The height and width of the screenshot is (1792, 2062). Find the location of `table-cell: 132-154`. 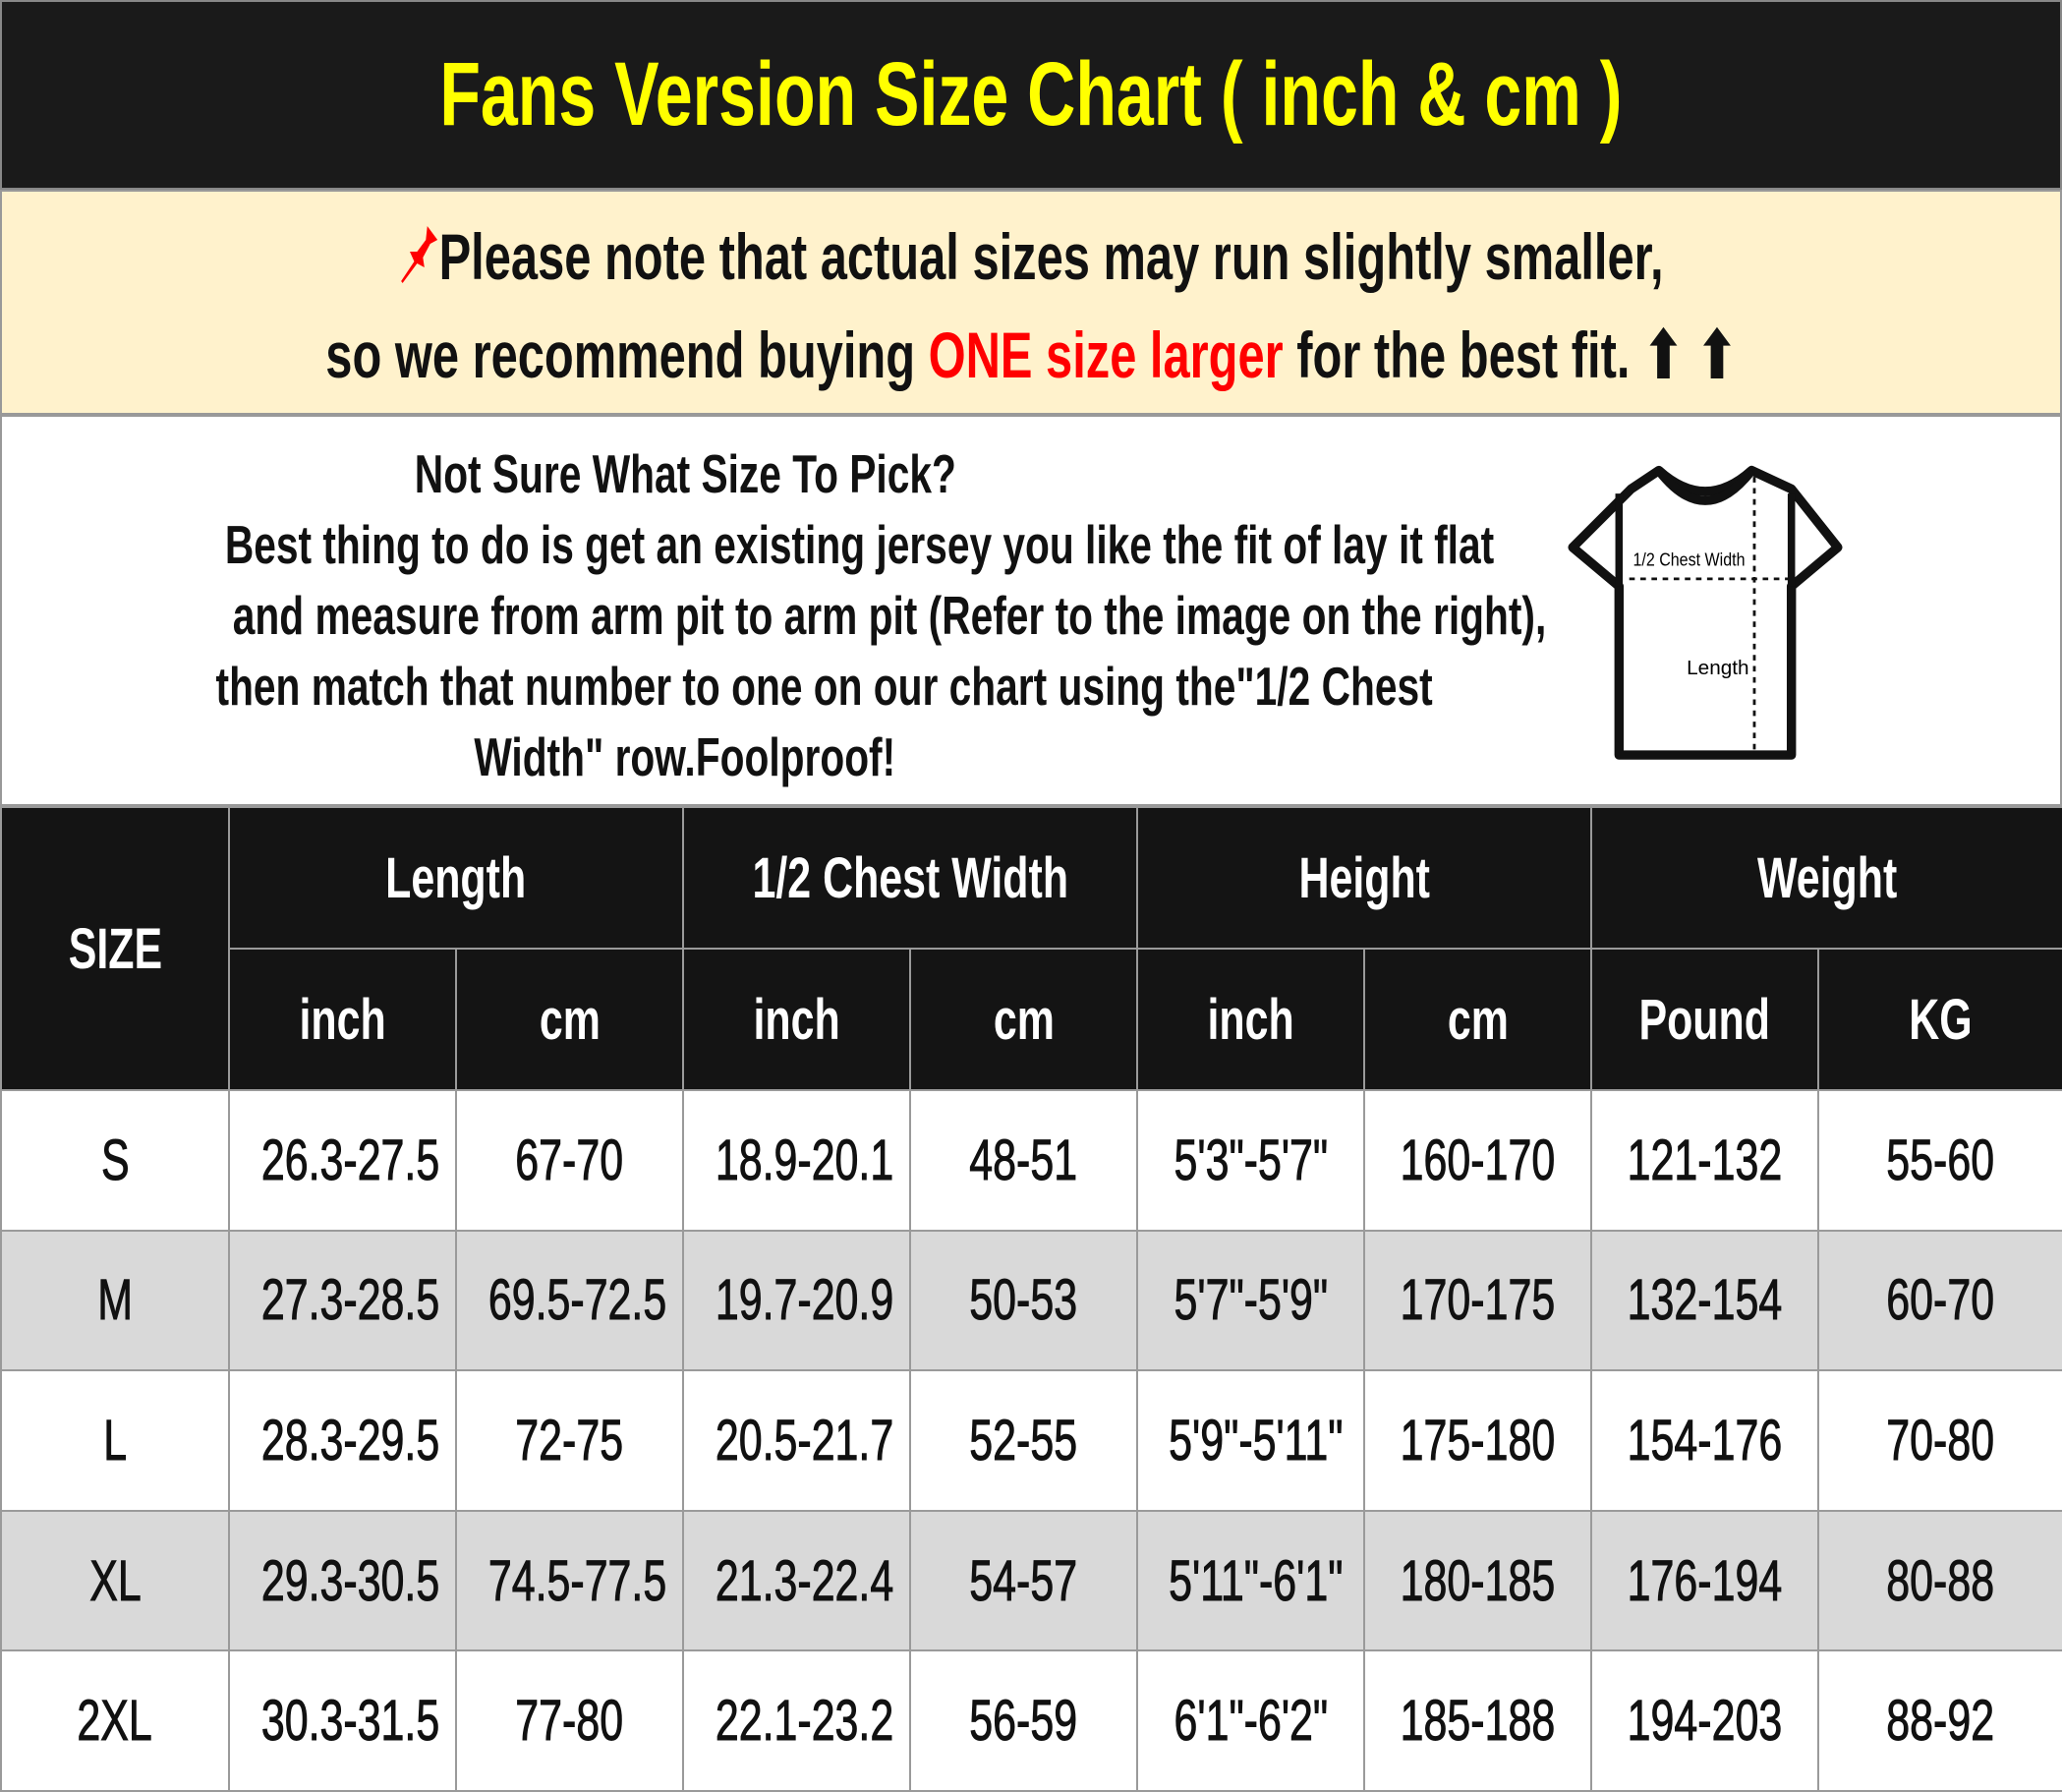

table-cell: 132-154 is located at coordinates (1705, 1300).